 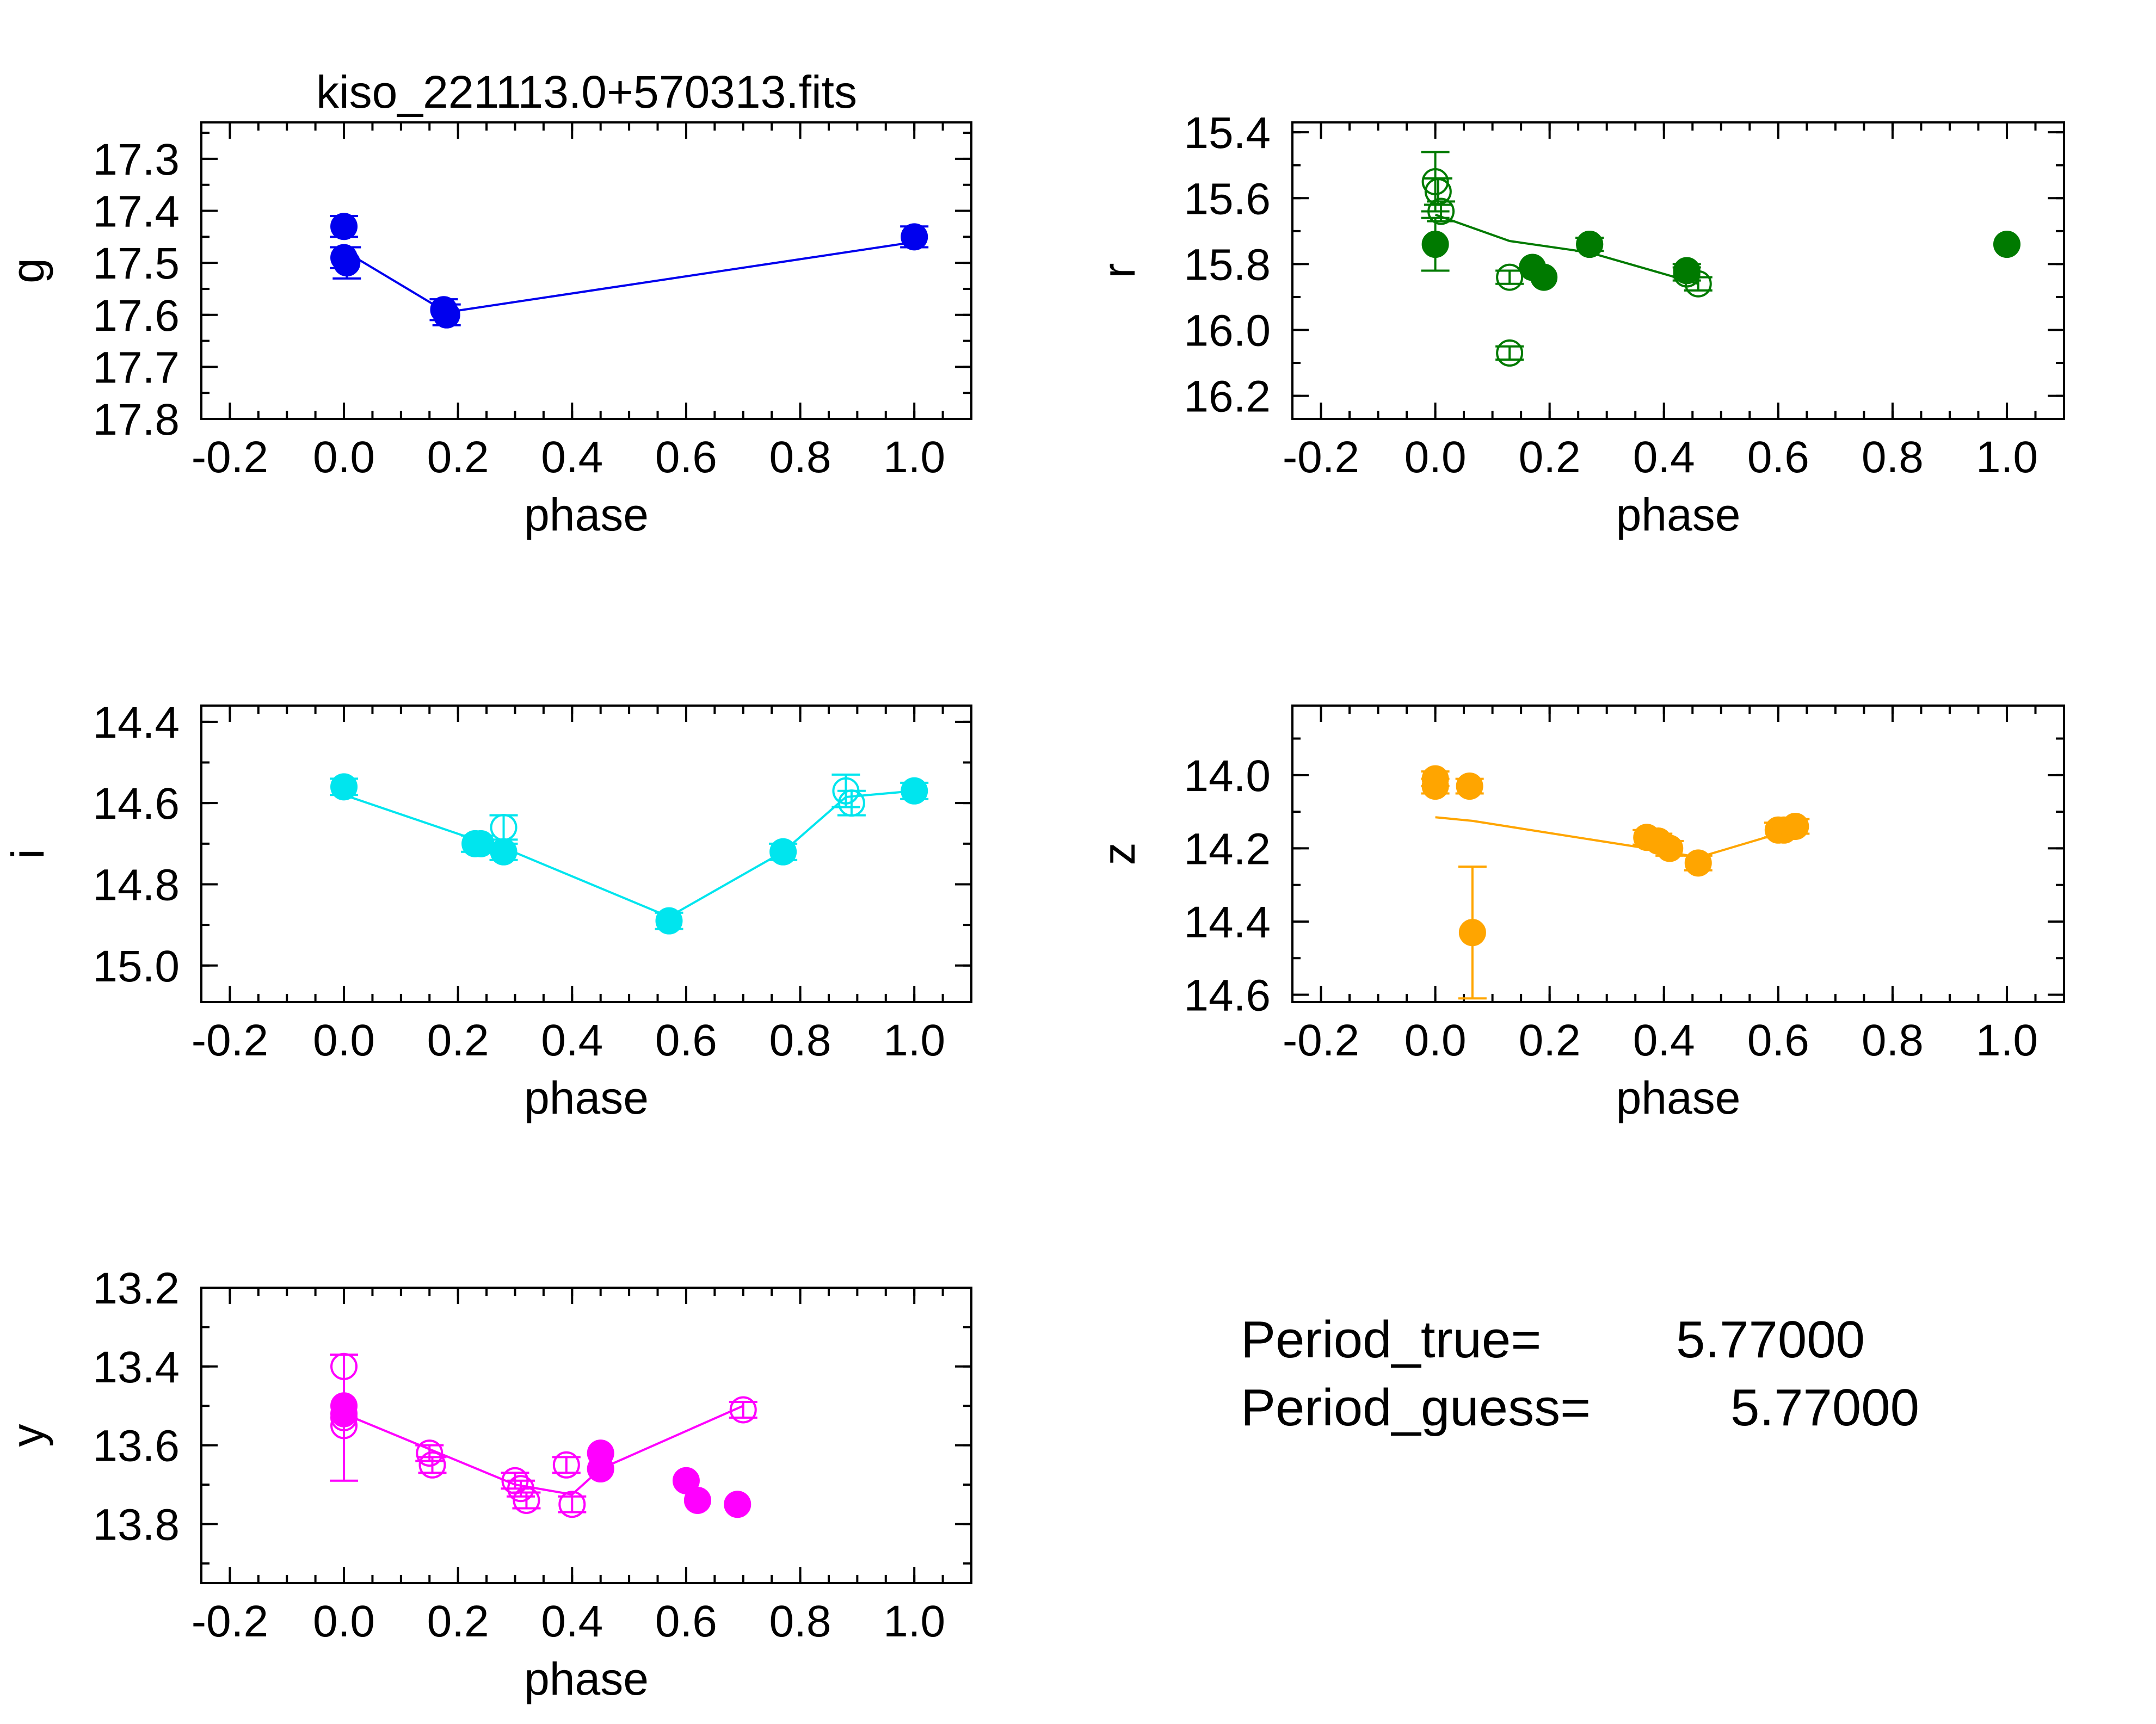 What do you see at coordinates (27, 270) in the screenshot?
I see `y-axis-label: g` at bounding box center [27, 270].